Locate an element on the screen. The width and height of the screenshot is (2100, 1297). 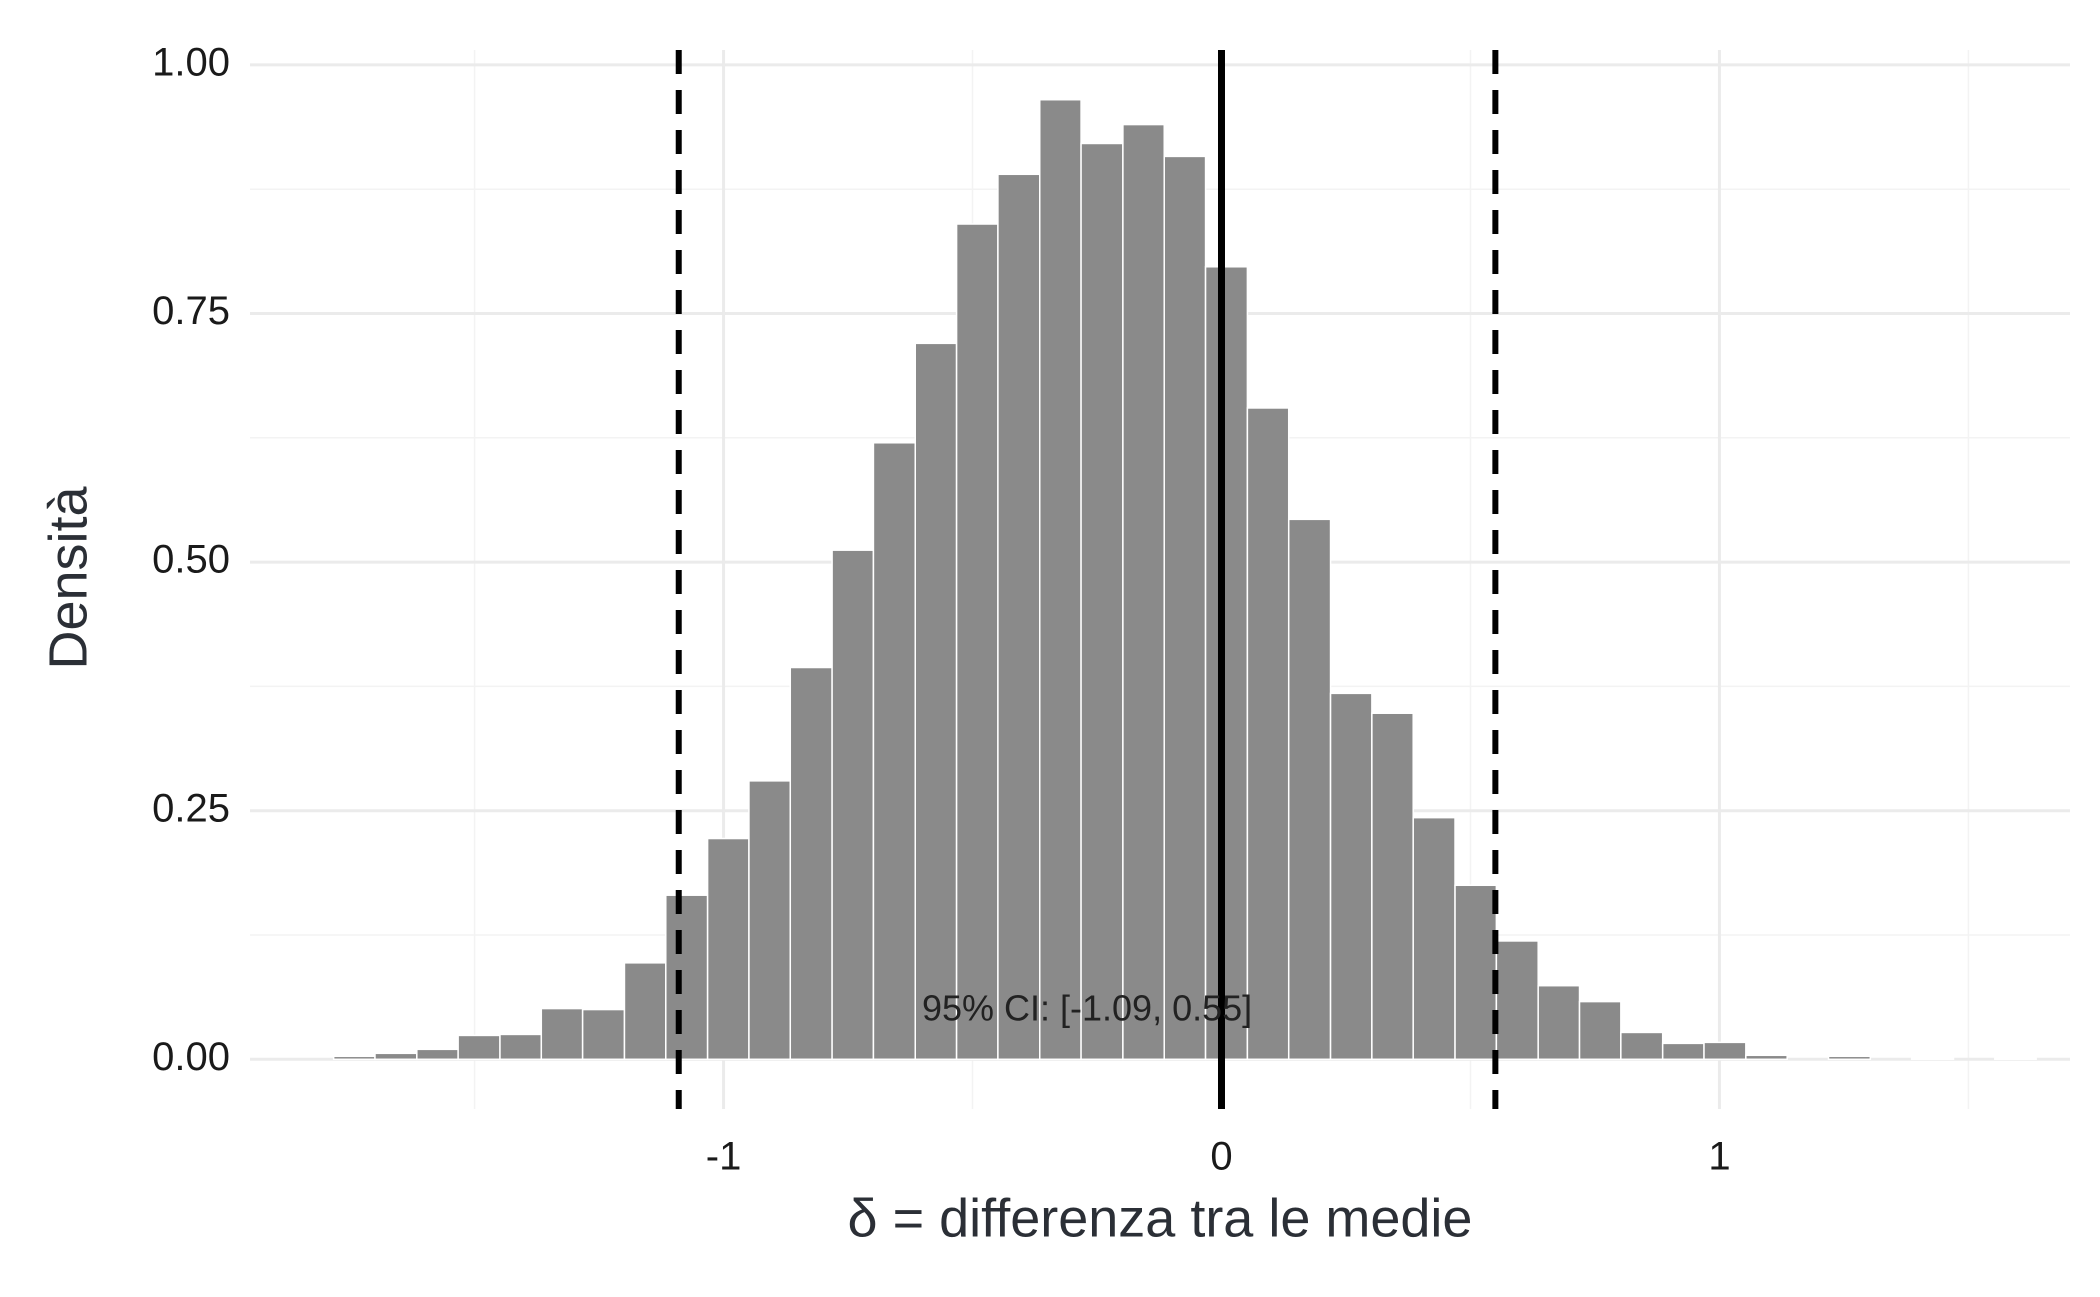
x-axis-title: δ = differenza tra le medie is located at coordinates (1160, 1218).